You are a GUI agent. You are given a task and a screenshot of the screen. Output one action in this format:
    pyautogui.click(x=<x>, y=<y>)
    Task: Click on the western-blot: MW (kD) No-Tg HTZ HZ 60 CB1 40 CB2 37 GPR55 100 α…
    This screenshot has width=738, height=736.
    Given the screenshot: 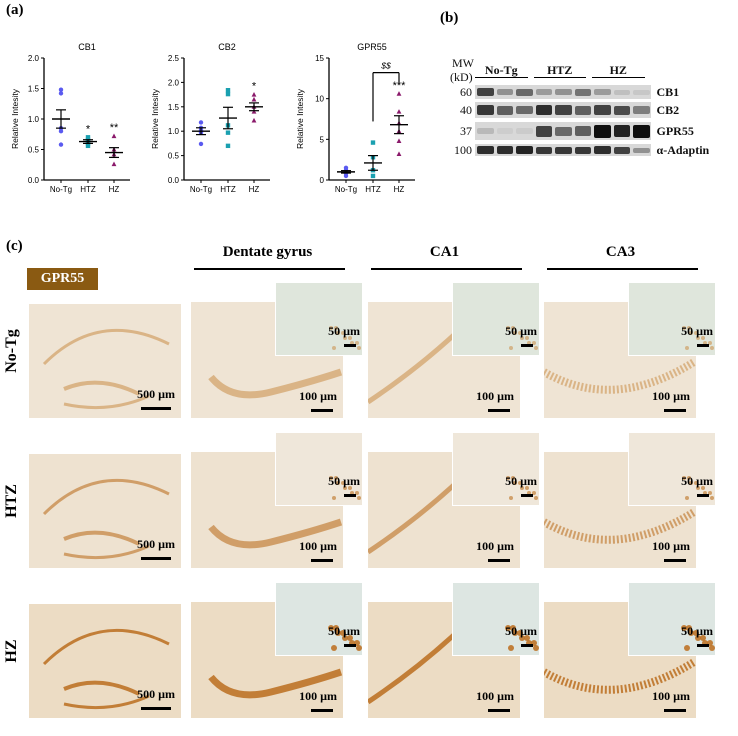 What is the action you would take?
    pyautogui.click(x=589, y=105)
    